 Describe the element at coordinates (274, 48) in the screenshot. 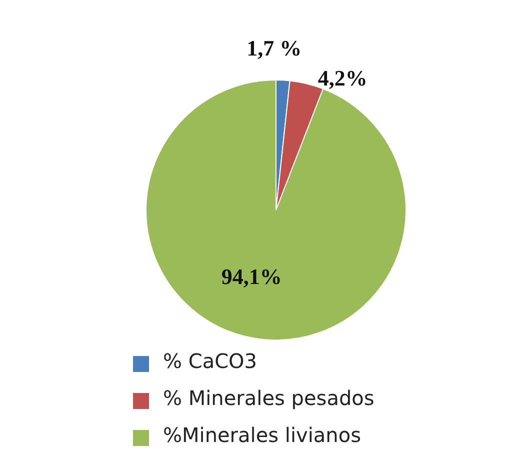

I see `data-label: 1,7 %` at that location.